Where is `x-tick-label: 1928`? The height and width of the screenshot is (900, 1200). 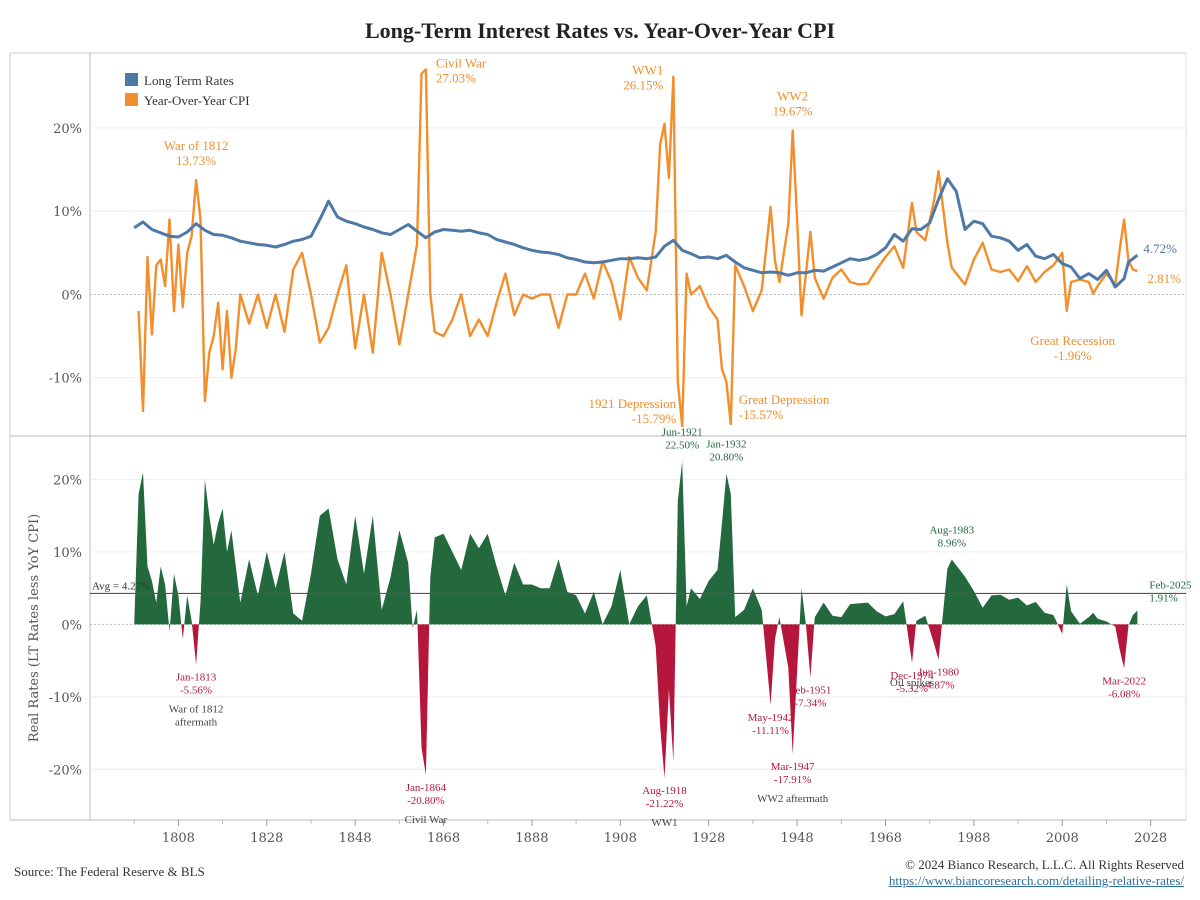
x-tick-label: 1928 is located at coordinates (708, 838).